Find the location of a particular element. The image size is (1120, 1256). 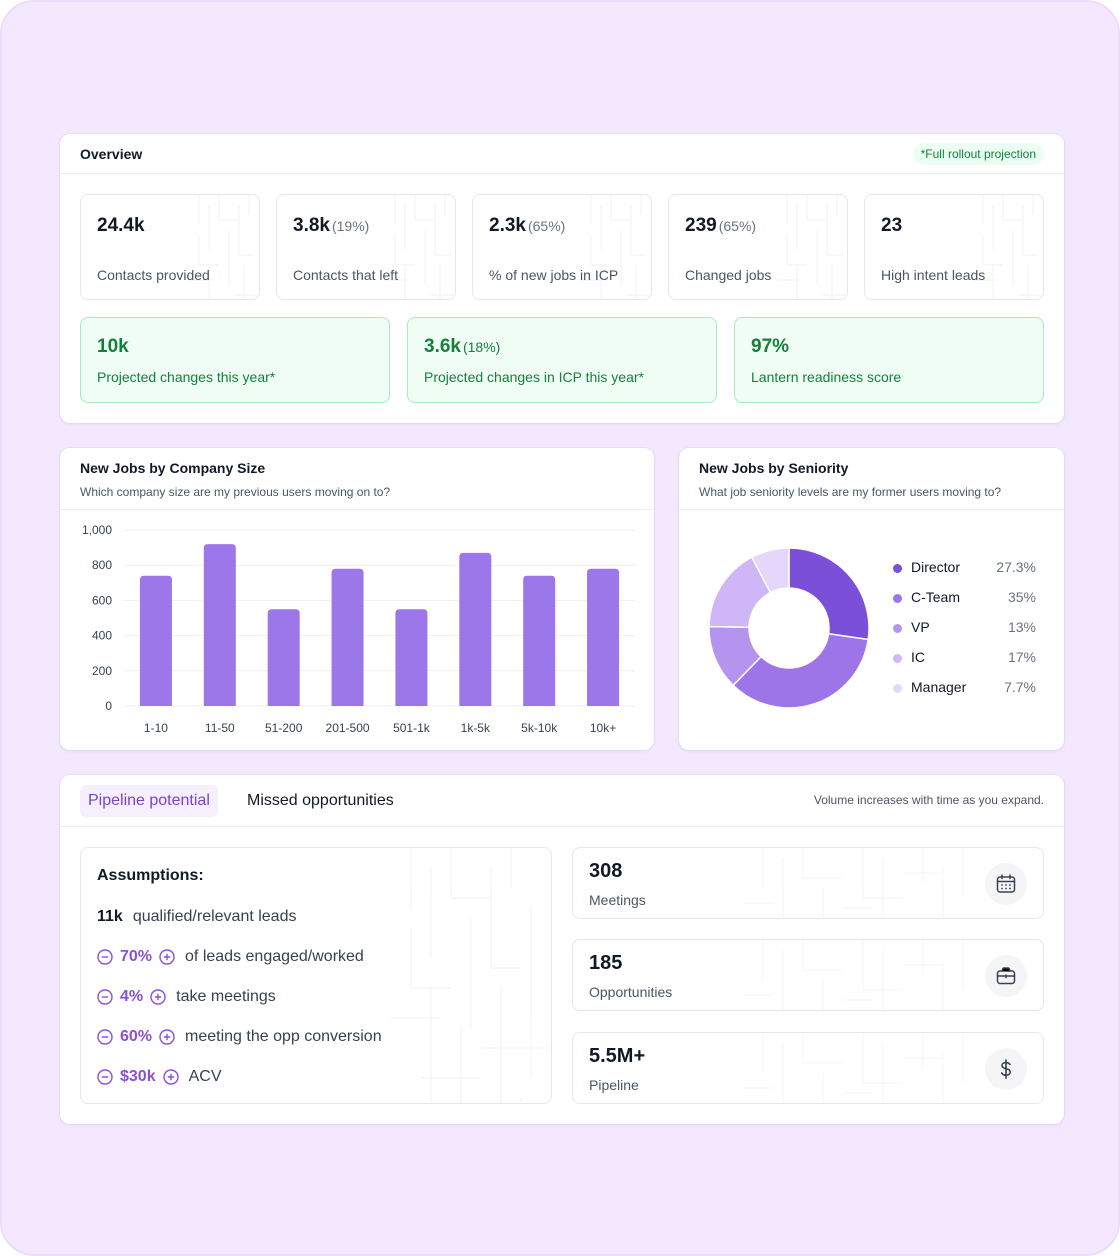

projection-value: 97% is located at coordinates (770, 346).